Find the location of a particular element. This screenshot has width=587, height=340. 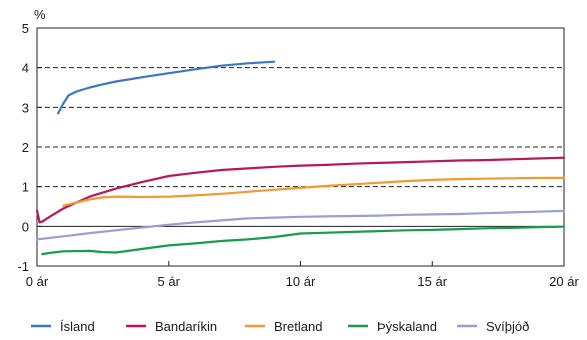

y-tick-label: 5 is located at coordinates (25, 28).